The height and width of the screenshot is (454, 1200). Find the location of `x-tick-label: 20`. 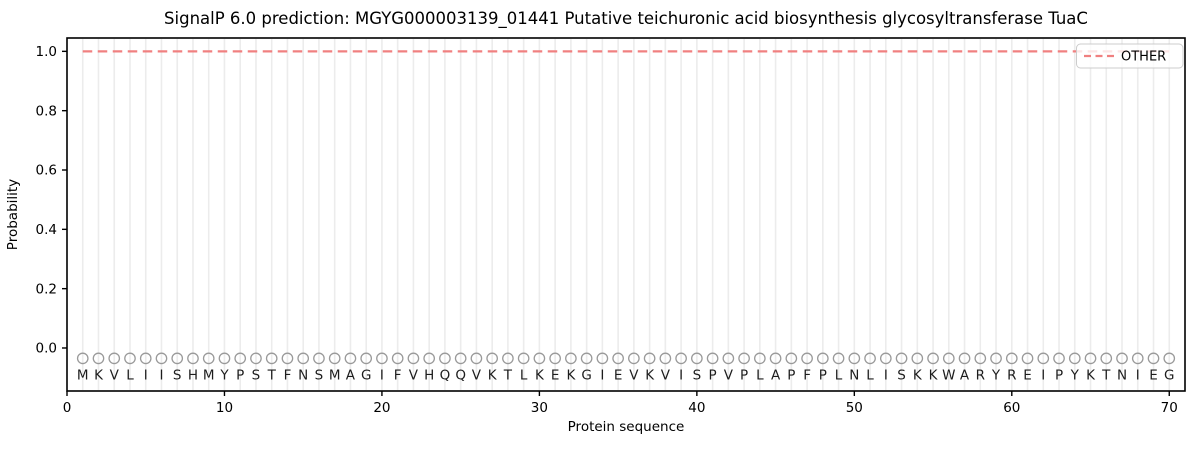

x-tick-label: 20 is located at coordinates (381, 408).